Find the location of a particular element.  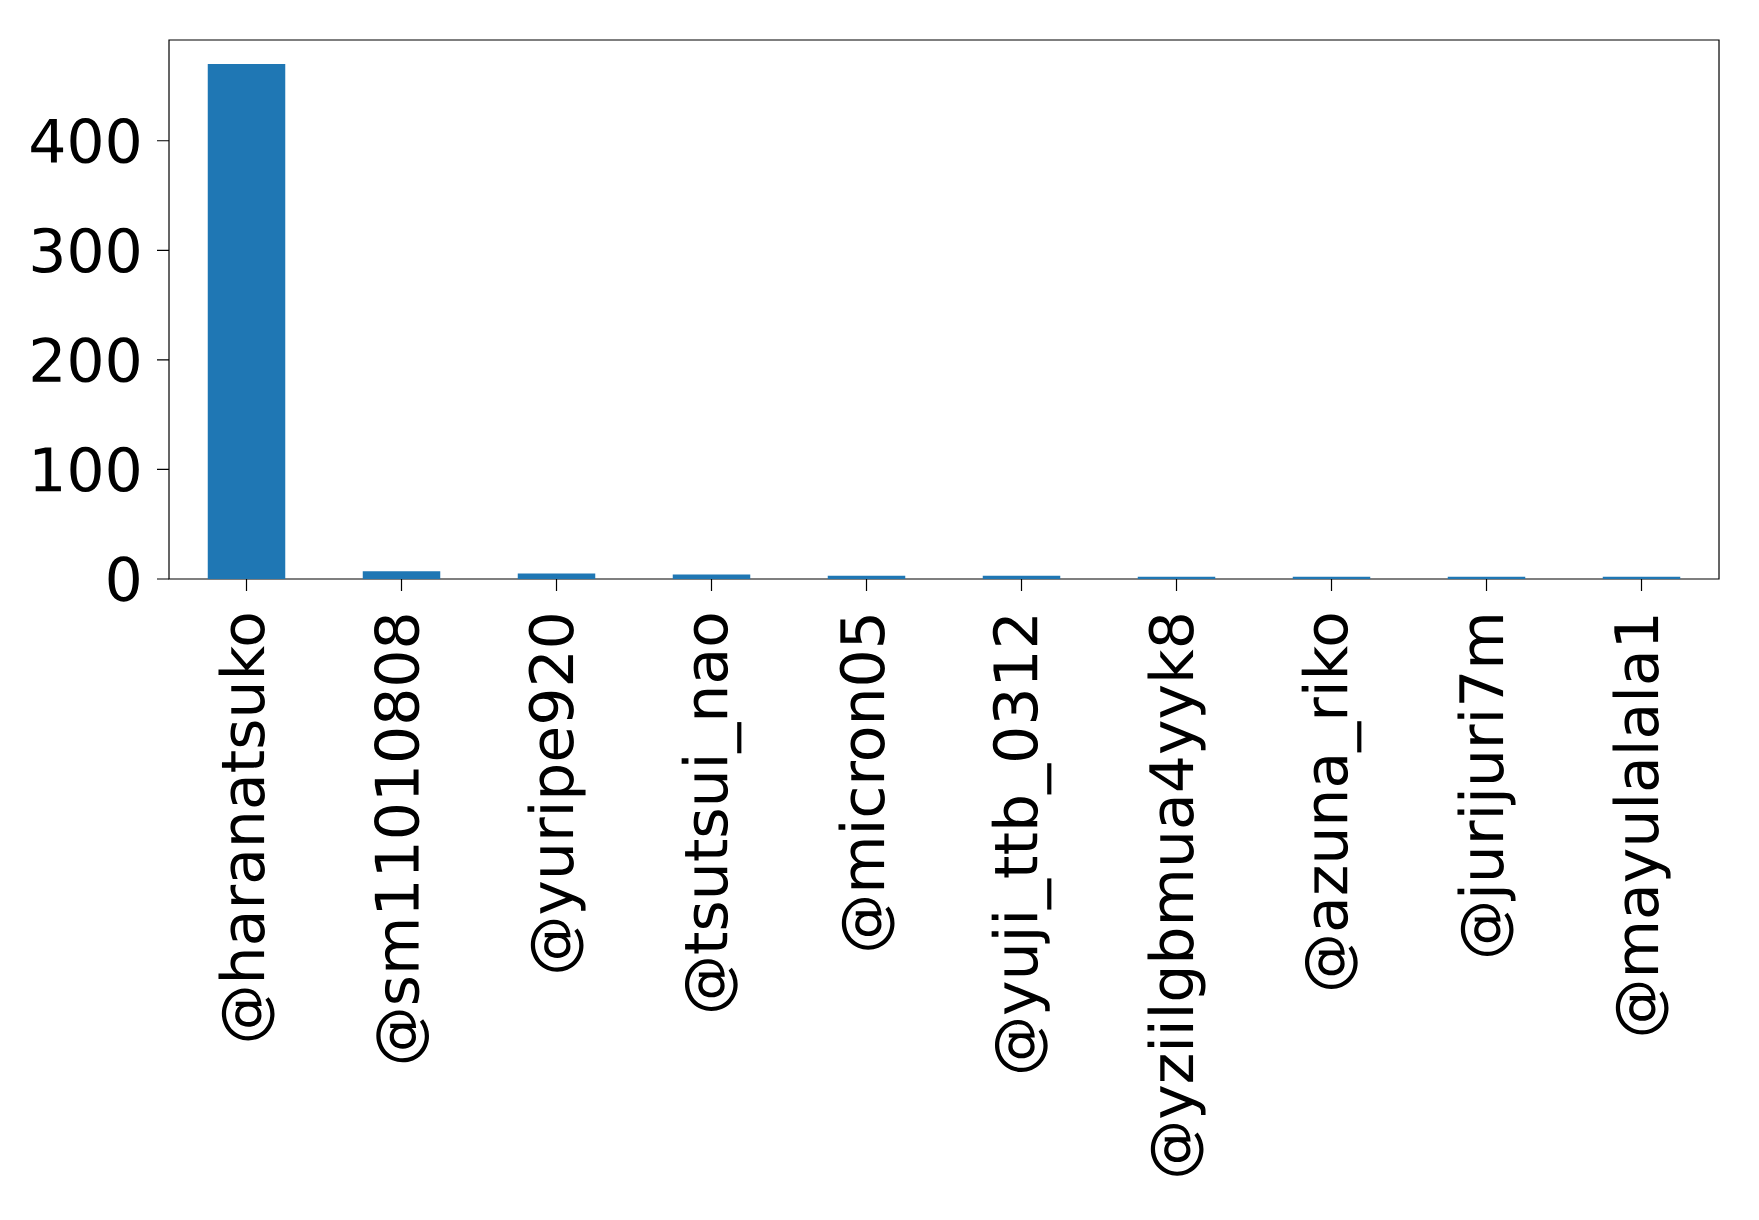

y-tick-label: 300 is located at coordinates (85, 250).